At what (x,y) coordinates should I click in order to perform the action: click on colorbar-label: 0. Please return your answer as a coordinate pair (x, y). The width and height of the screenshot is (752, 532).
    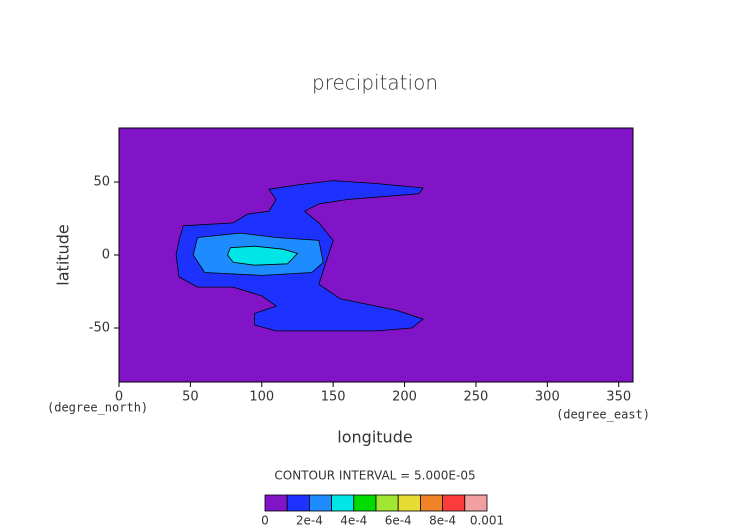
    Looking at the image, I should click on (265, 521).